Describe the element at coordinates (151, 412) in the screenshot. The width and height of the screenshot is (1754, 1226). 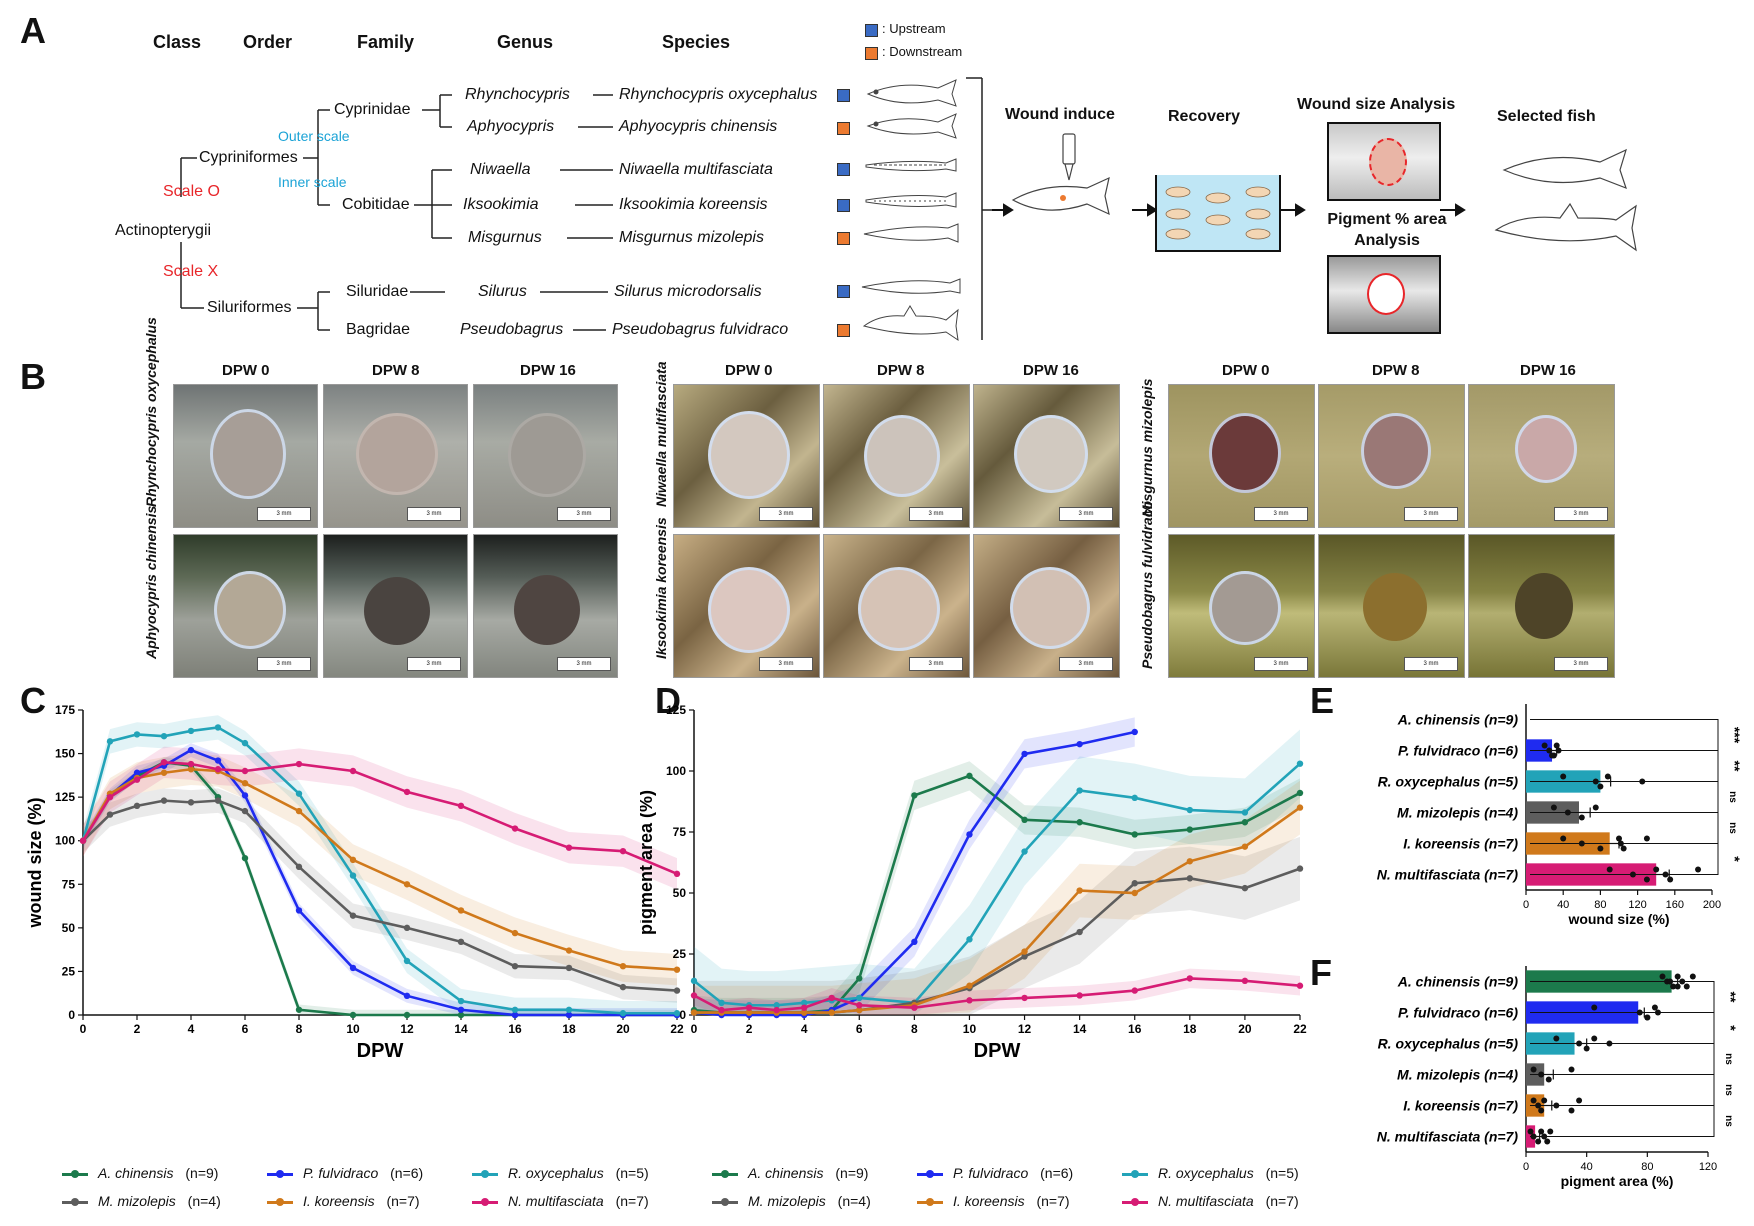
I see `photo-label-r-oxycephalus: Rhynchocypris oxycephalus` at that location.